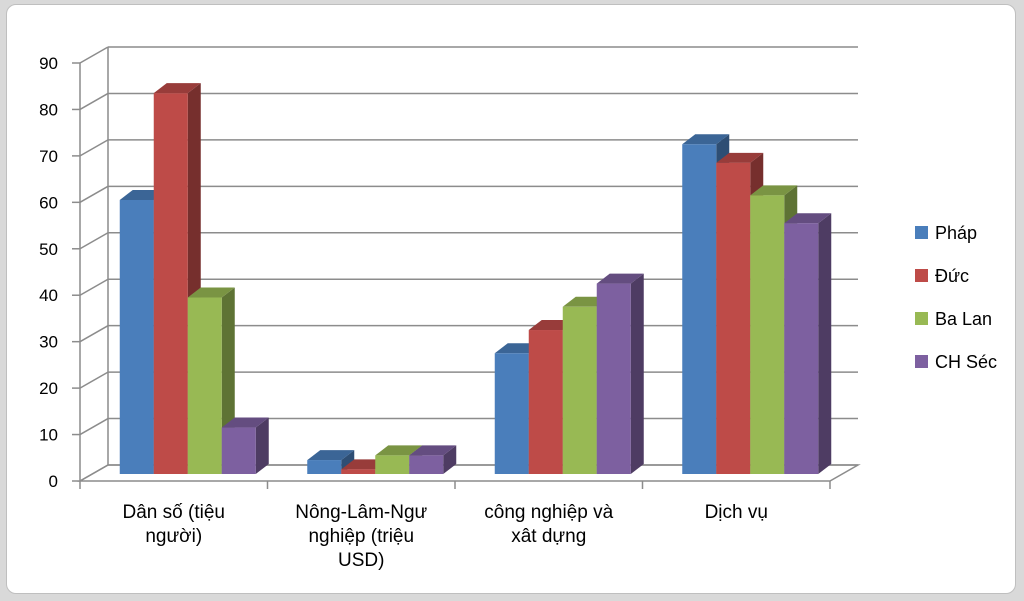 The width and height of the screenshot is (1024, 601). What do you see at coordinates (548, 524) in the screenshot?
I see `x-category-label: công nghiệp và xât dựng` at bounding box center [548, 524].